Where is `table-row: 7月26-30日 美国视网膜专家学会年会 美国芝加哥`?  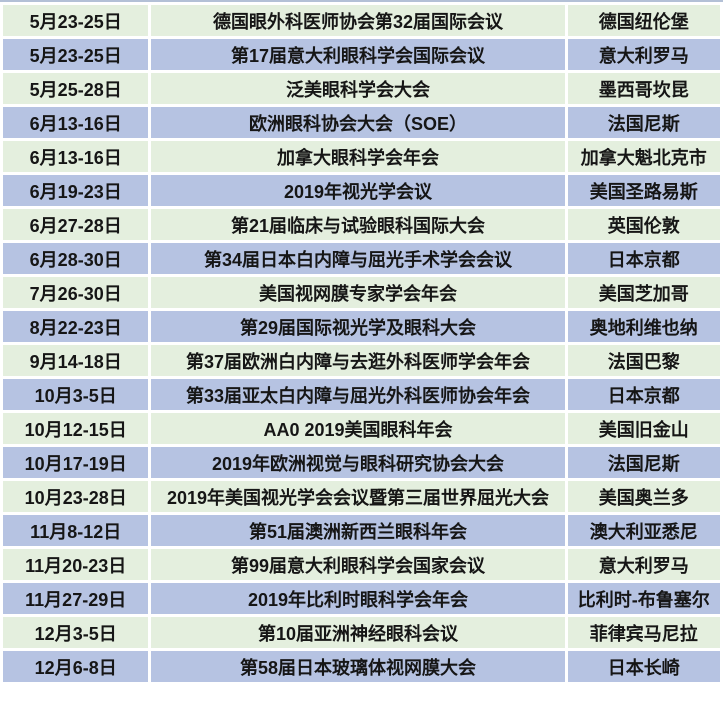
table-row: 7月26-30日 美国视网膜专家学会年会 美国芝加哥 is located at coordinates (361, 292).